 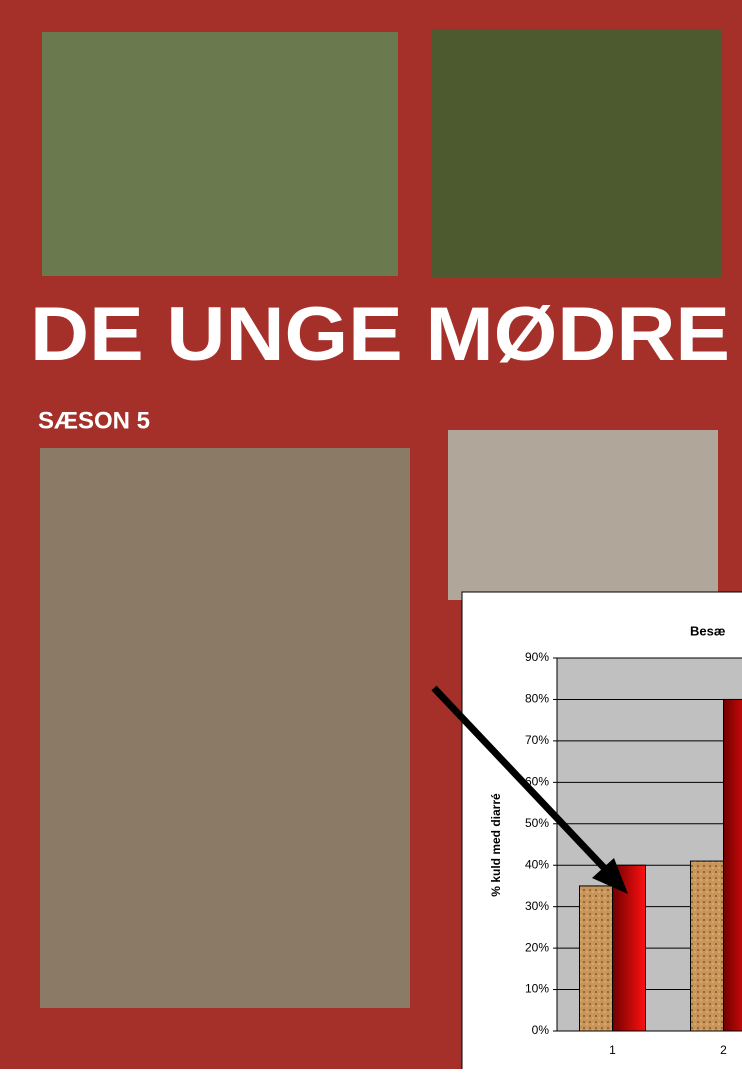 I want to click on y-tick-label: 20%, so click(x=537, y=947).